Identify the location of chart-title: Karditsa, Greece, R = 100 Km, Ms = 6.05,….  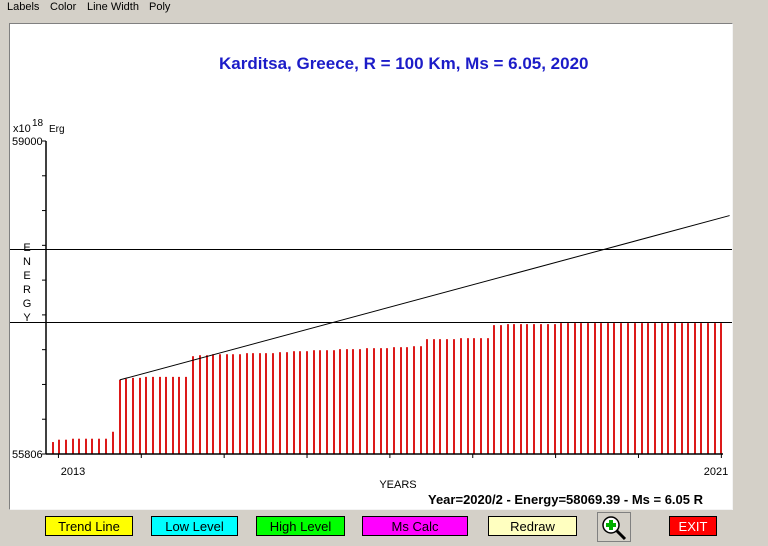
(404, 63).